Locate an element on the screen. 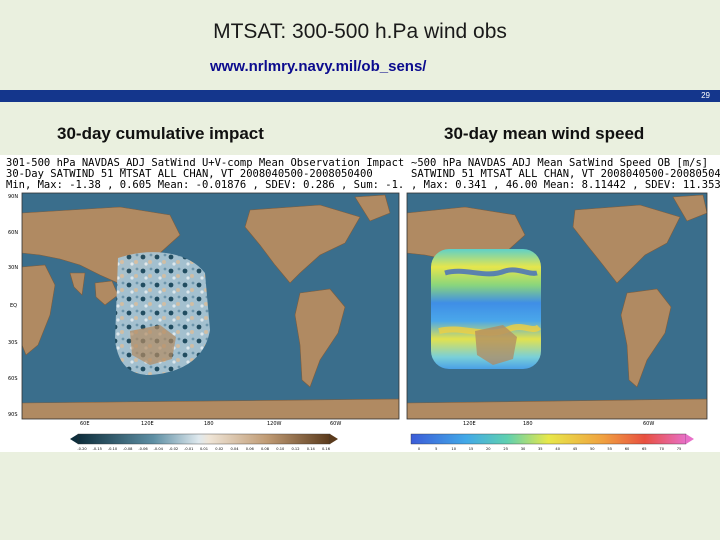 The height and width of the screenshot is (540, 720). colorbar-tick-label: 20 is located at coordinates (488, 449).